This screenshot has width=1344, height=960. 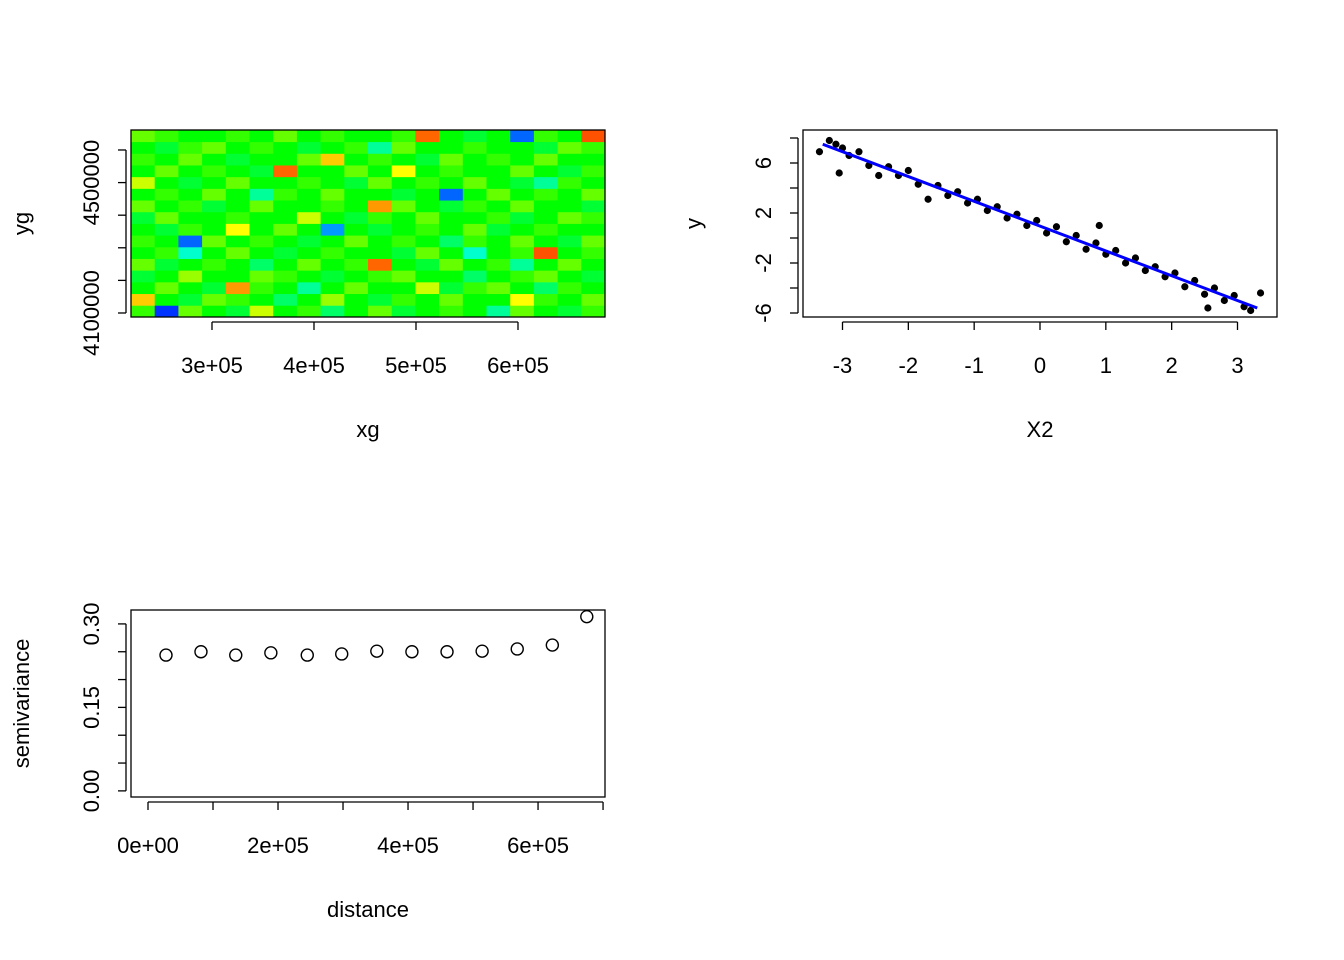 I want to click on x-tick-label: 0, so click(x=1040, y=365).